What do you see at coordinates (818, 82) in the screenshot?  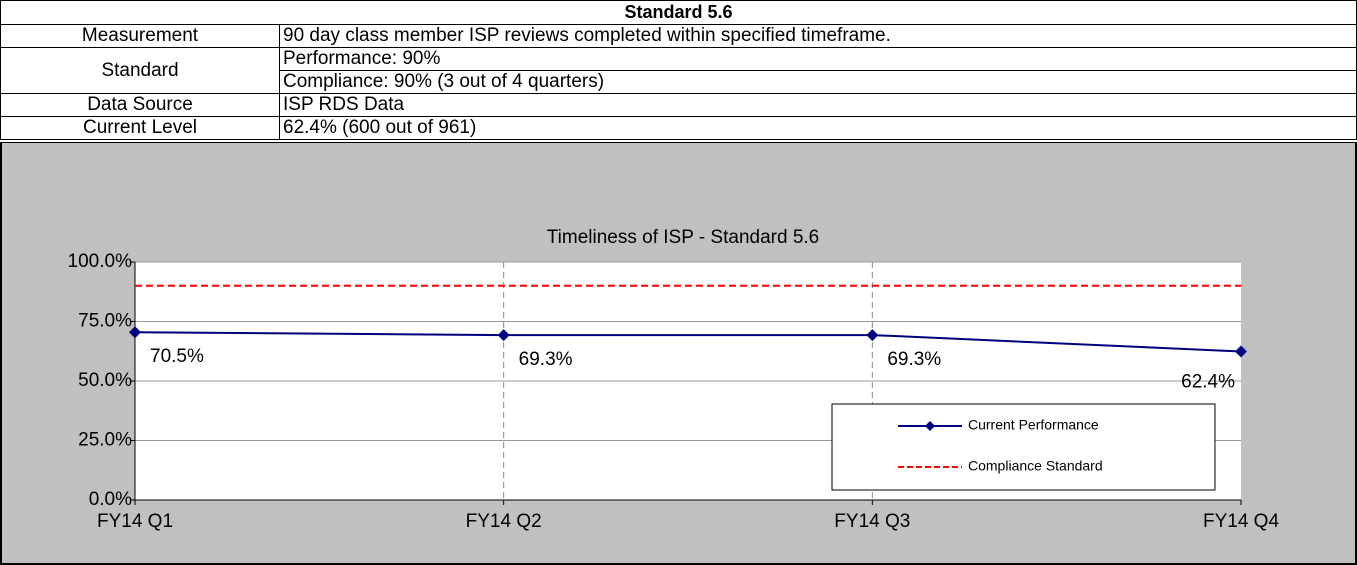 I see `row-value: Compliance: 90% (3 out of 4 quarters)` at bounding box center [818, 82].